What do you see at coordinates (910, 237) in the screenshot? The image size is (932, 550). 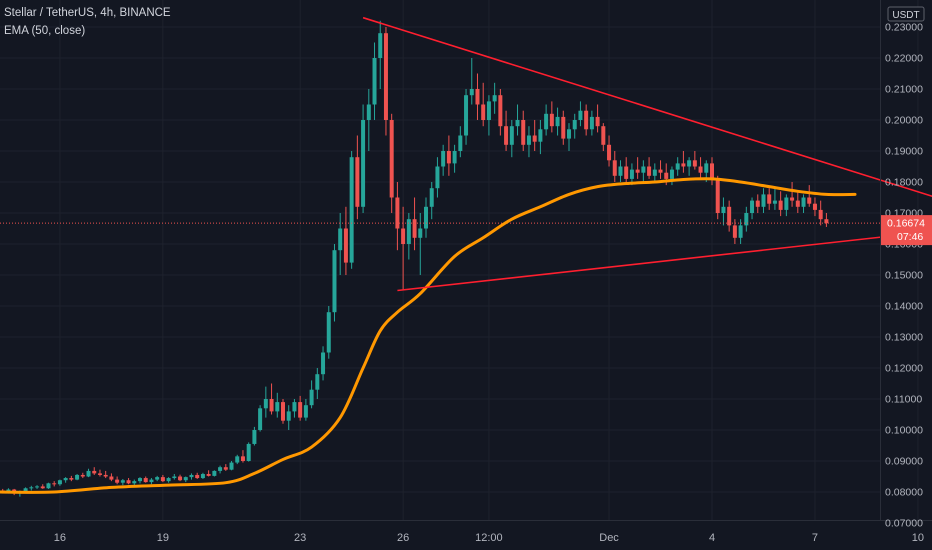 I see `bar-countdown: 07:46` at bounding box center [910, 237].